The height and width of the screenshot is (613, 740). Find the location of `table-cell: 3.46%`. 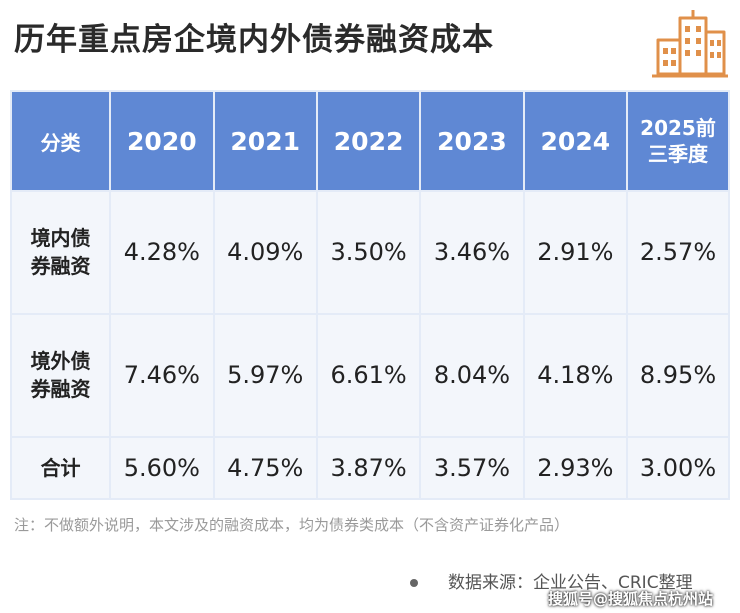

table-cell: 3.46% is located at coordinates (472, 252).